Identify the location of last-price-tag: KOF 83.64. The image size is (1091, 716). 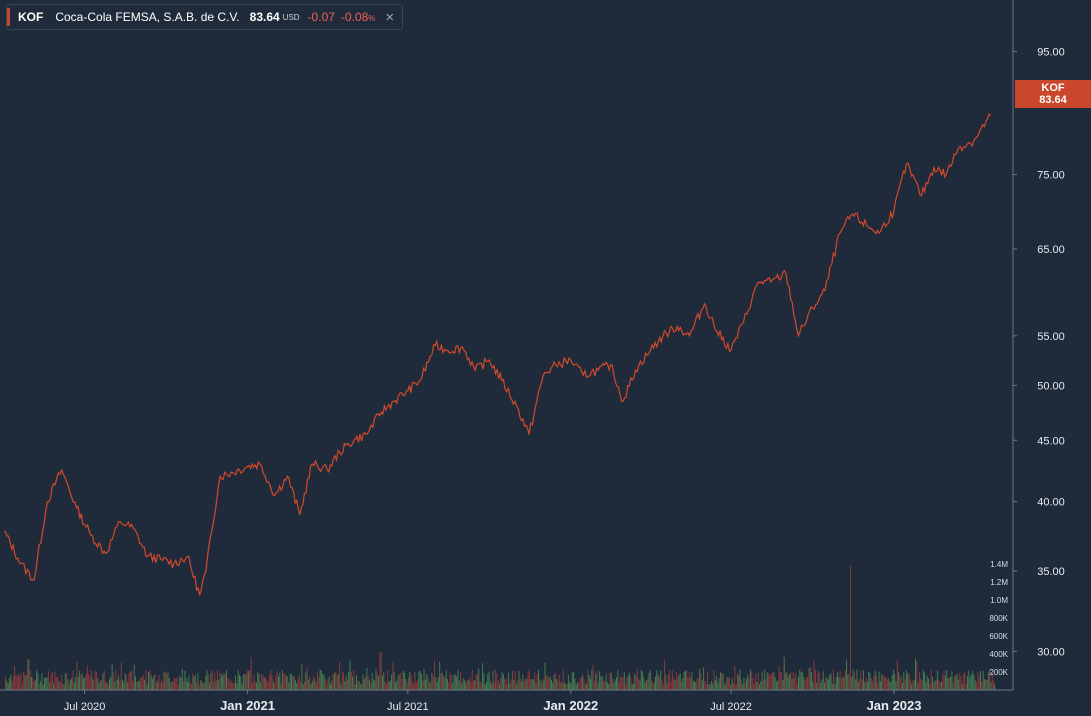
(1053, 94).